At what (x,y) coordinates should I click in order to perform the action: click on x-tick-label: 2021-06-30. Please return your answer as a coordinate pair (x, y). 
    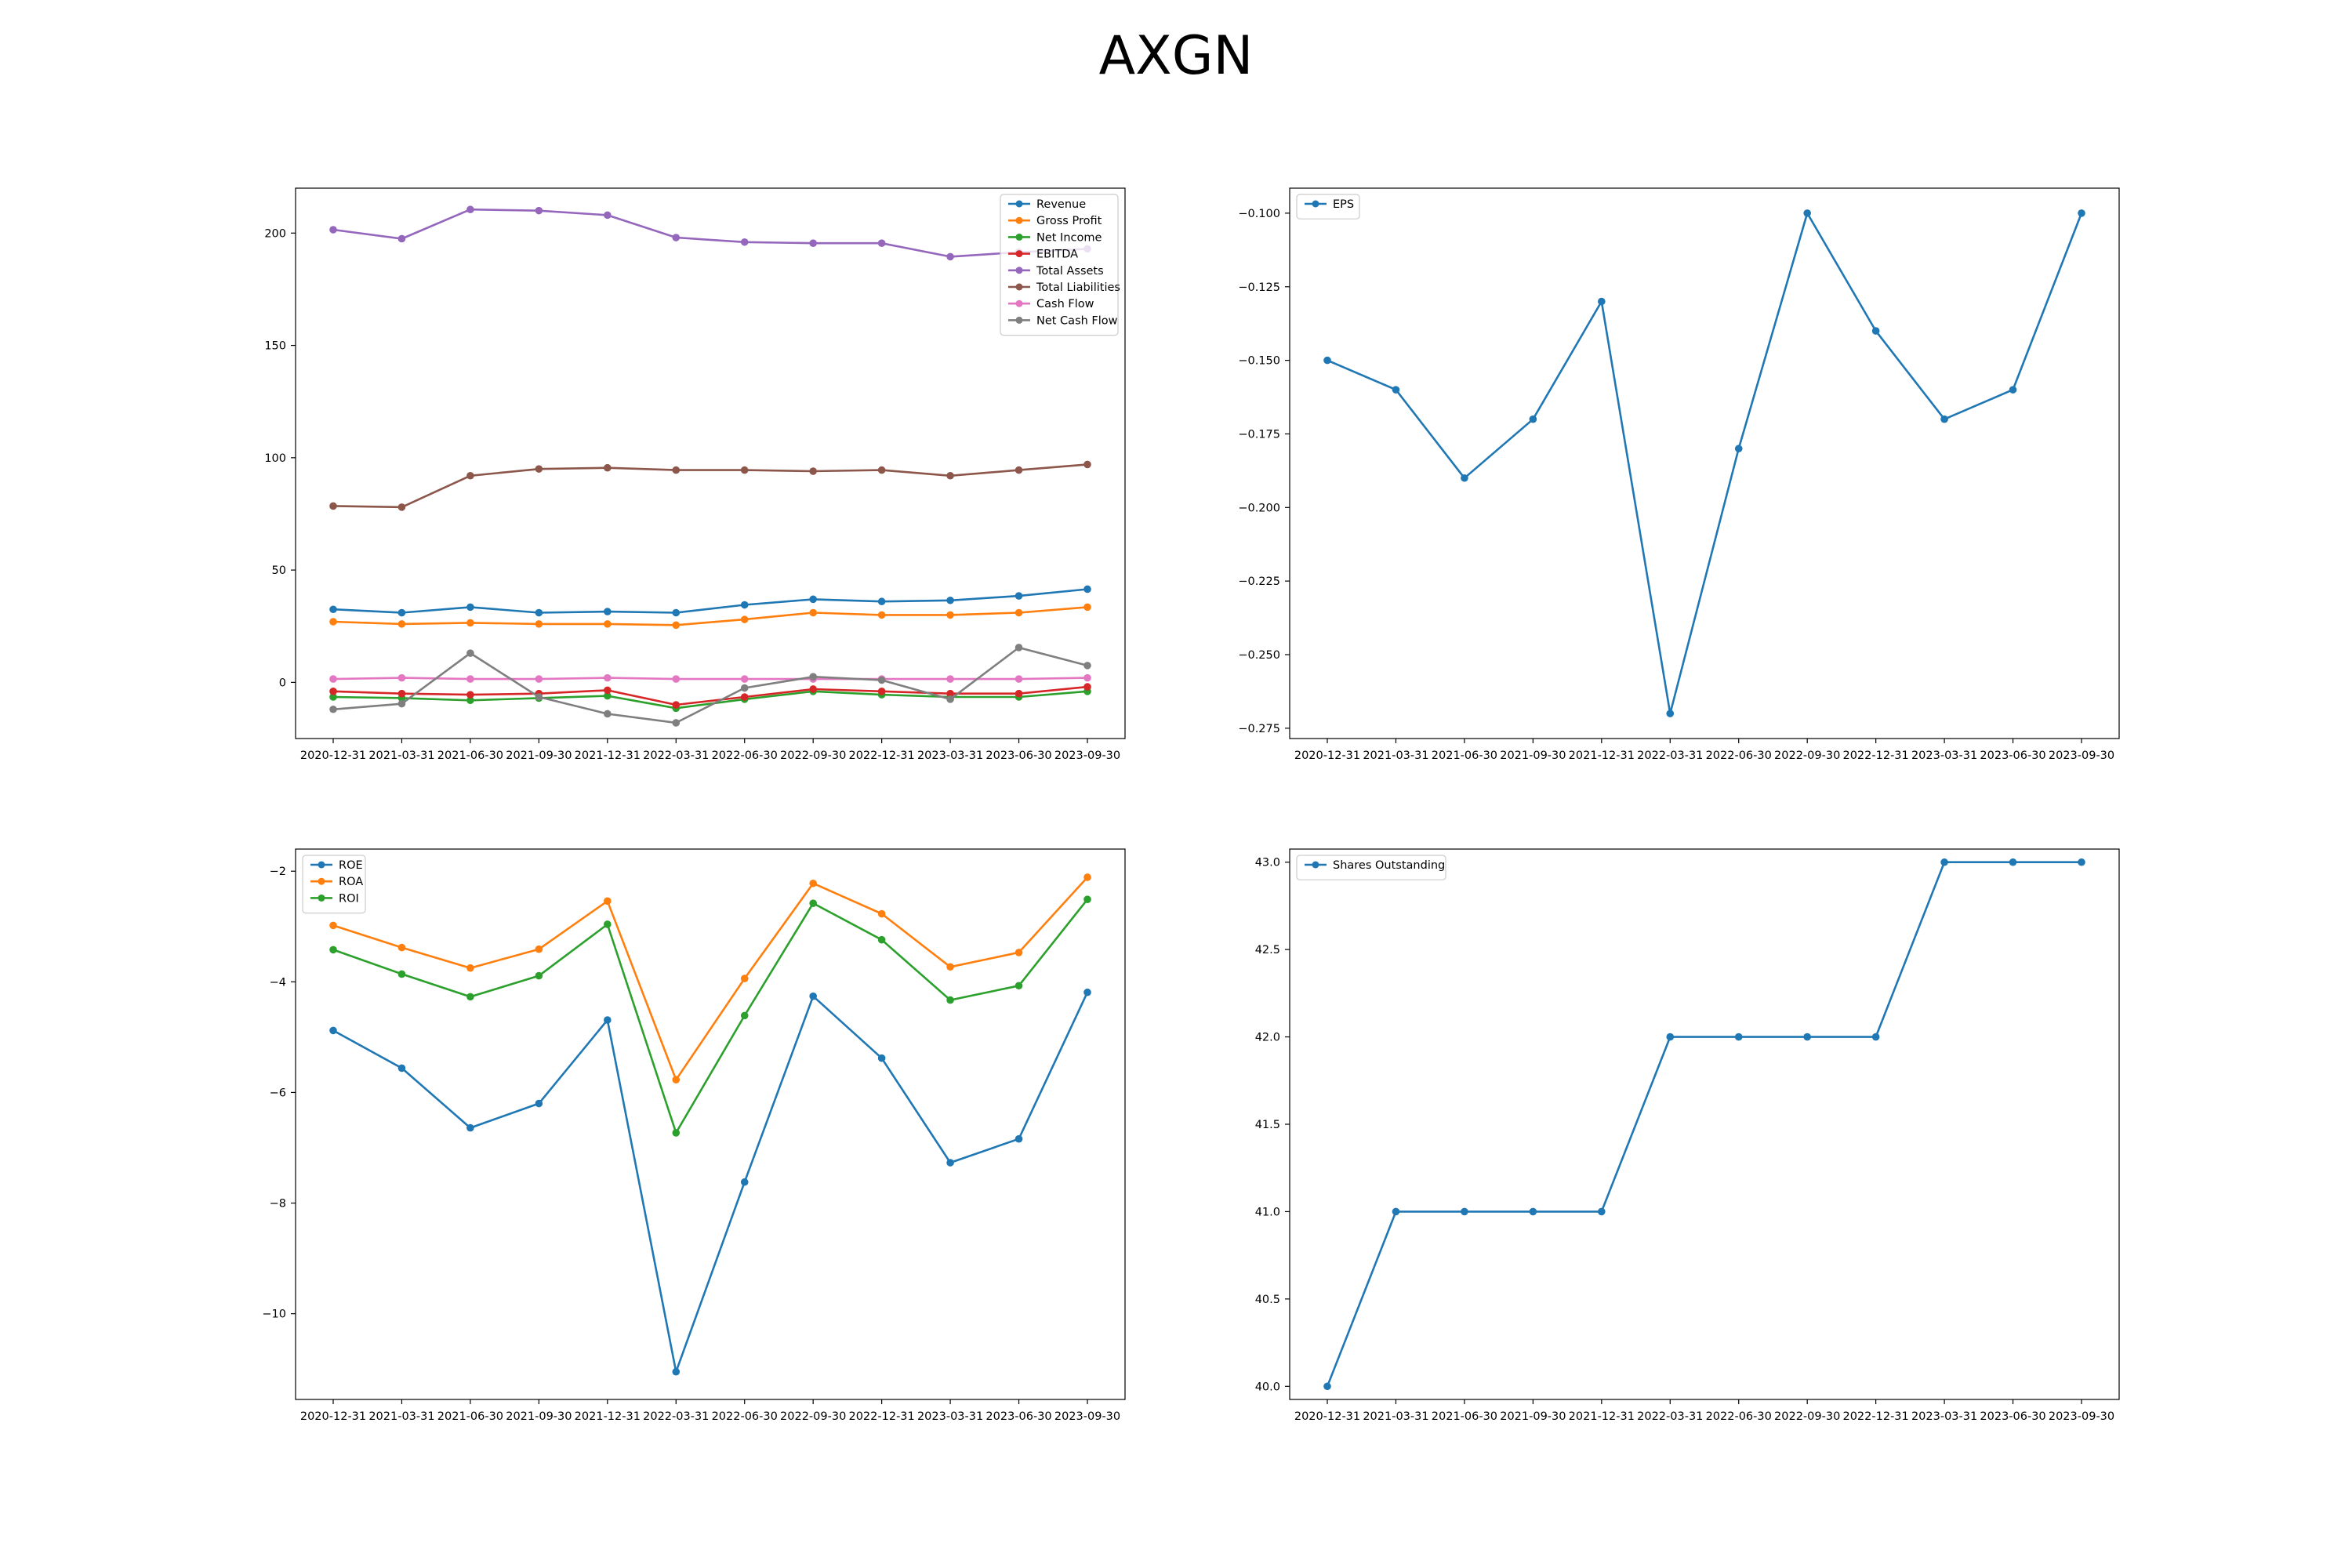
    Looking at the image, I should click on (1464, 1416).